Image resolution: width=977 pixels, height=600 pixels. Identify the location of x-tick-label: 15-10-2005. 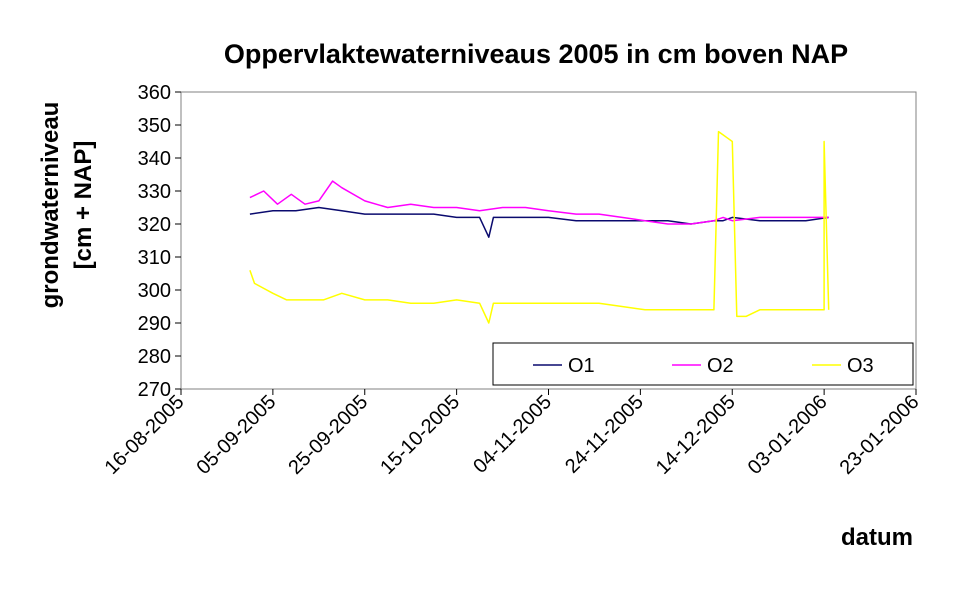
(420, 435).